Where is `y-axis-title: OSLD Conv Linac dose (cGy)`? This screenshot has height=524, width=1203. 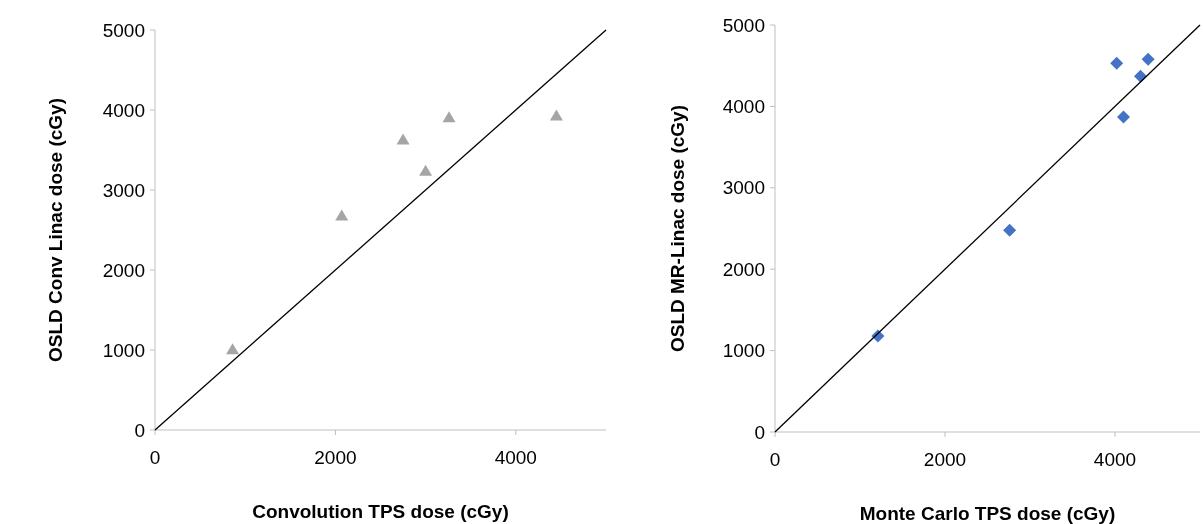
y-axis-title: OSLD Conv Linac dose (cGy) is located at coordinates (55, 230).